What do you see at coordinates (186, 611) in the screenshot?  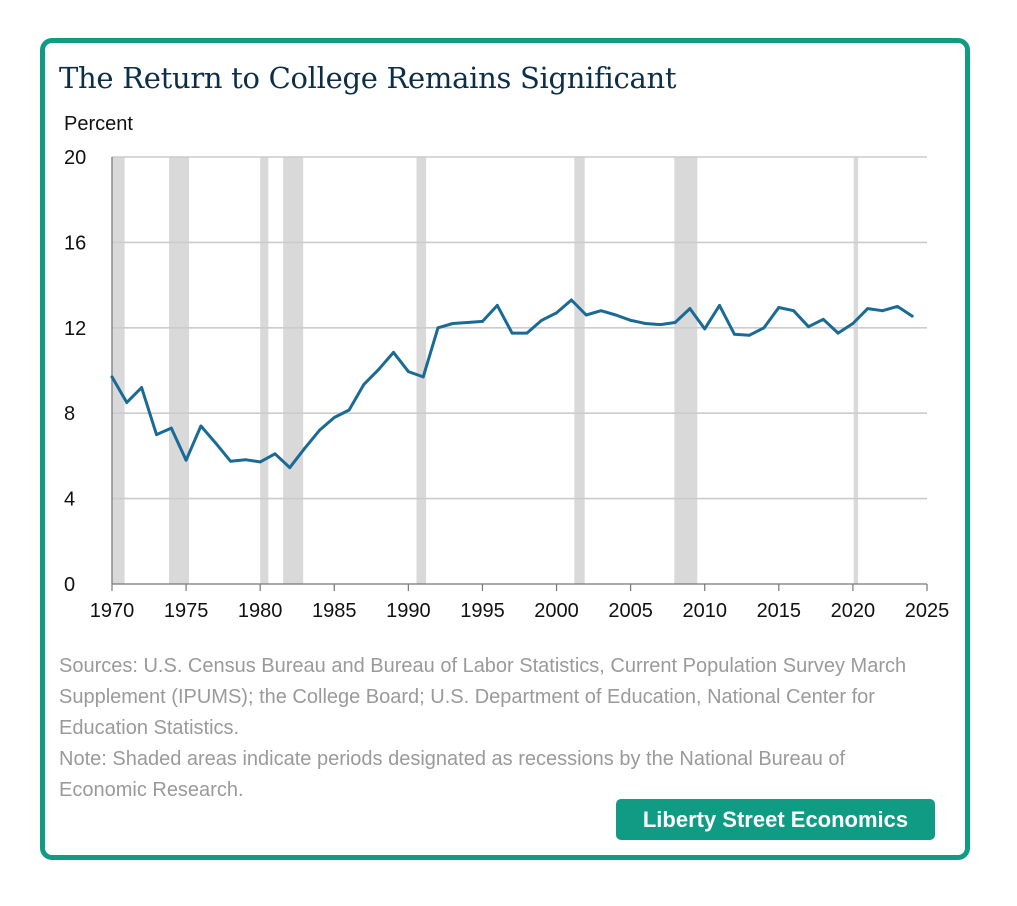 I see `x-tick-label: 1975` at bounding box center [186, 611].